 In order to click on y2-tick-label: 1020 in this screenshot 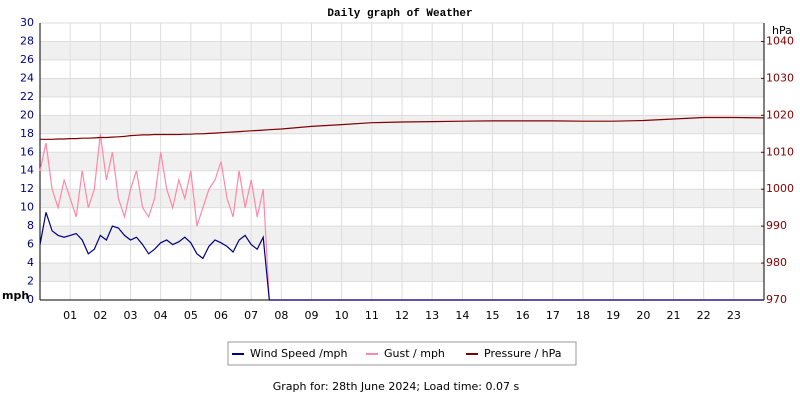, I will do `click(780, 114)`.